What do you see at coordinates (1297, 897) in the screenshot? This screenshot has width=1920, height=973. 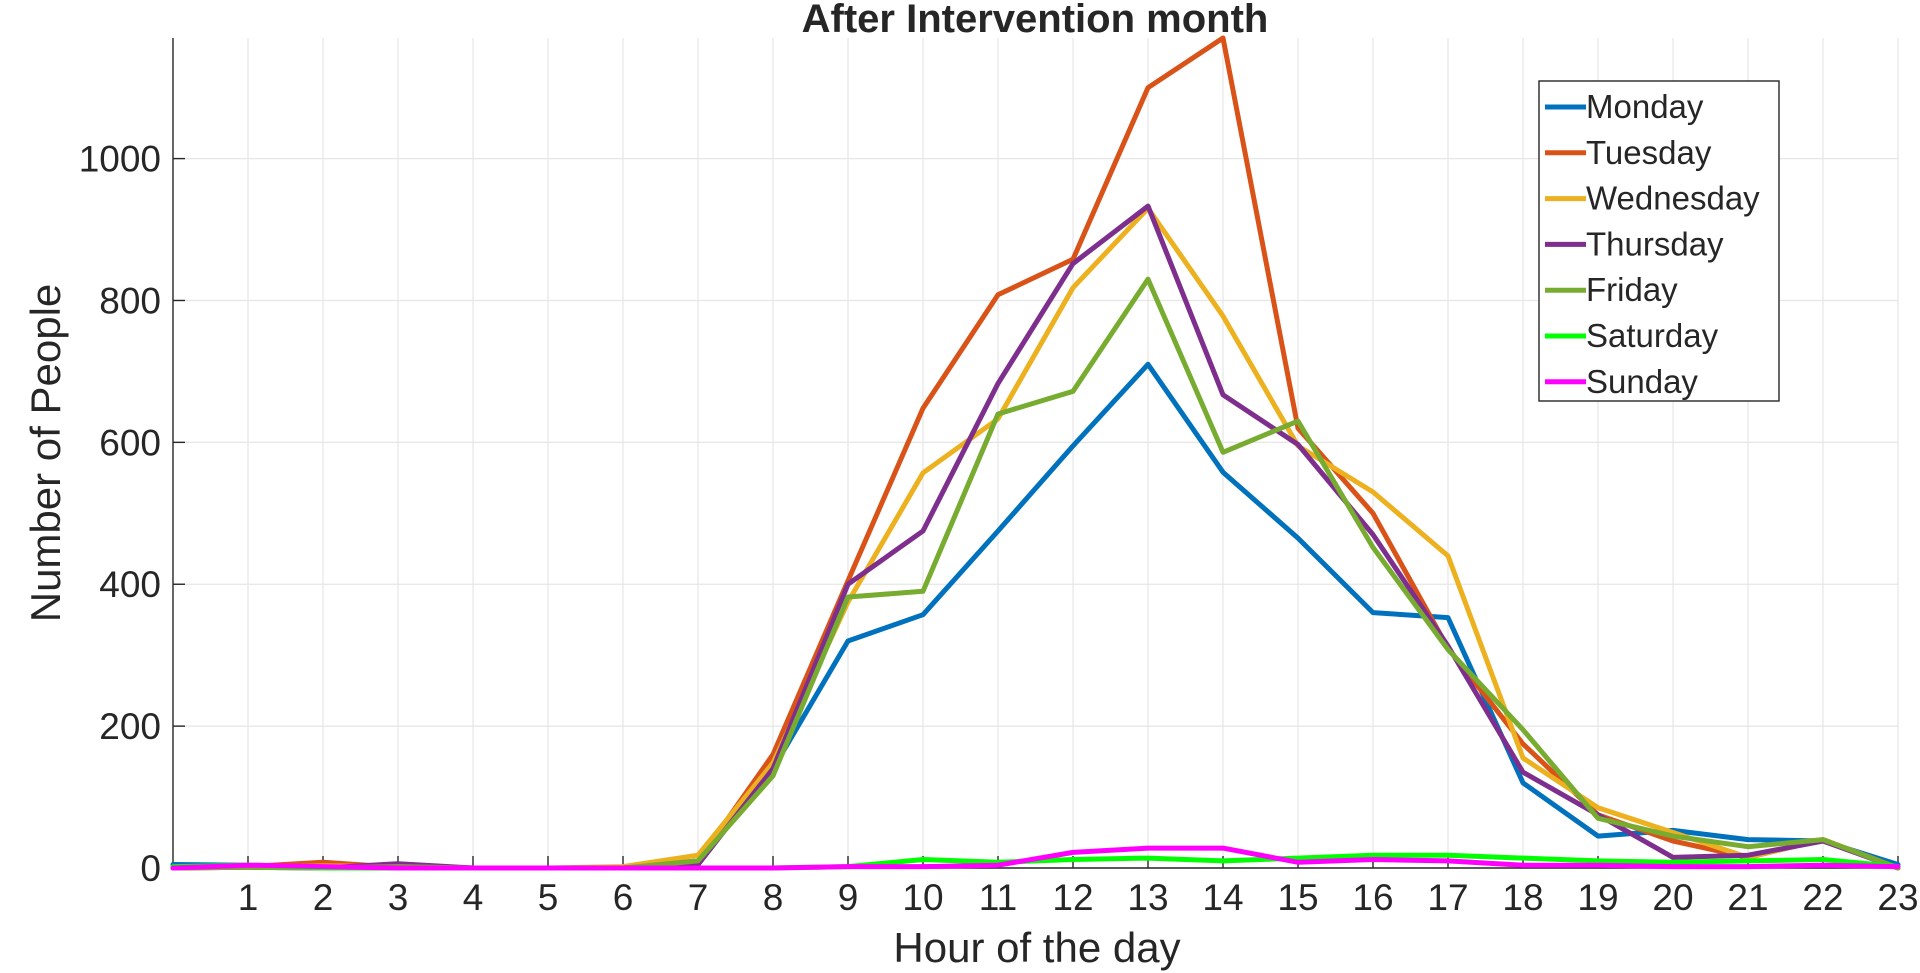 I see `x-tick-label: 15` at bounding box center [1297, 897].